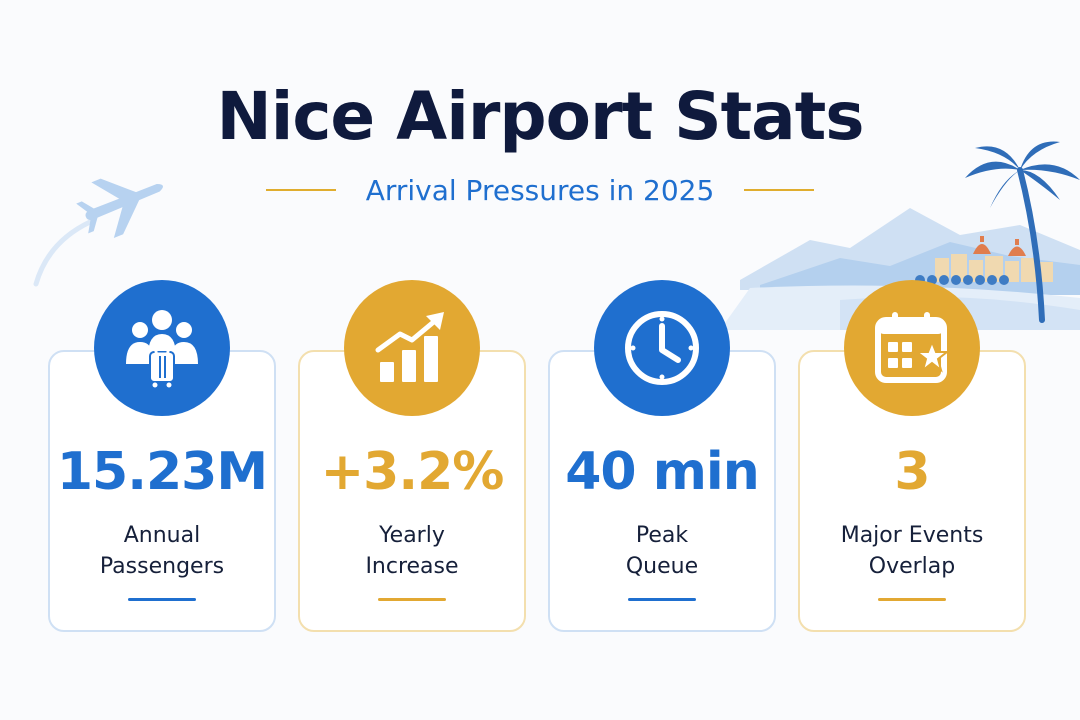  Describe the element at coordinates (912, 472) in the screenshot. I see `stat-value: 3` at that location.